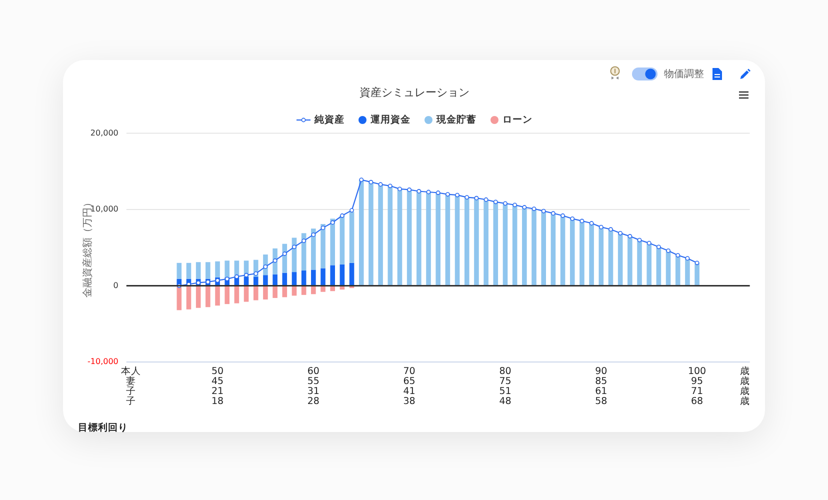  I want to click on x-tick-label: 90 85 61 58, so click(601, 386).